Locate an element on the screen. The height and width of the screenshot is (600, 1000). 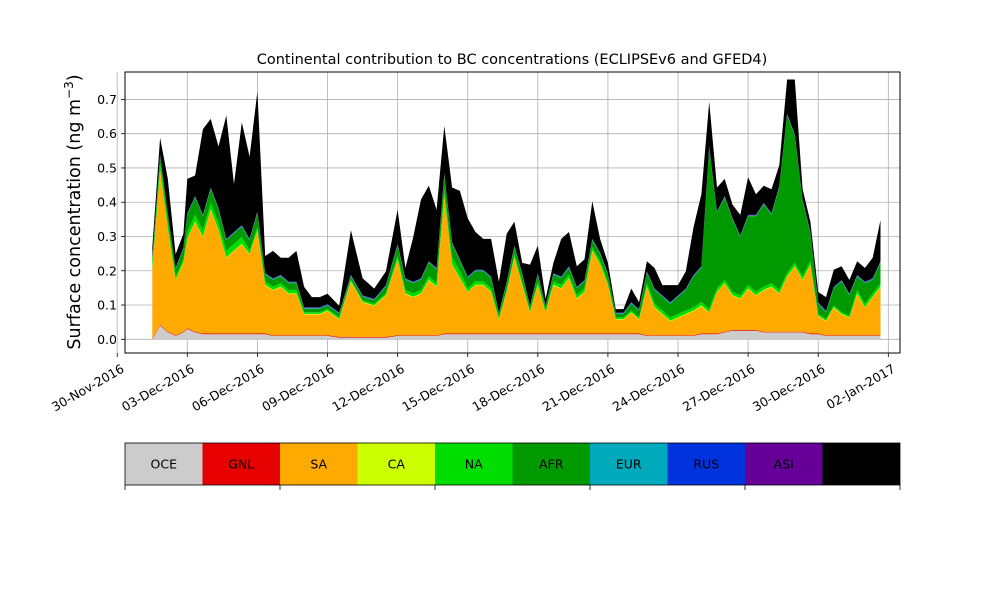
legend-swatch-afr is located at coordinates (551, 464).